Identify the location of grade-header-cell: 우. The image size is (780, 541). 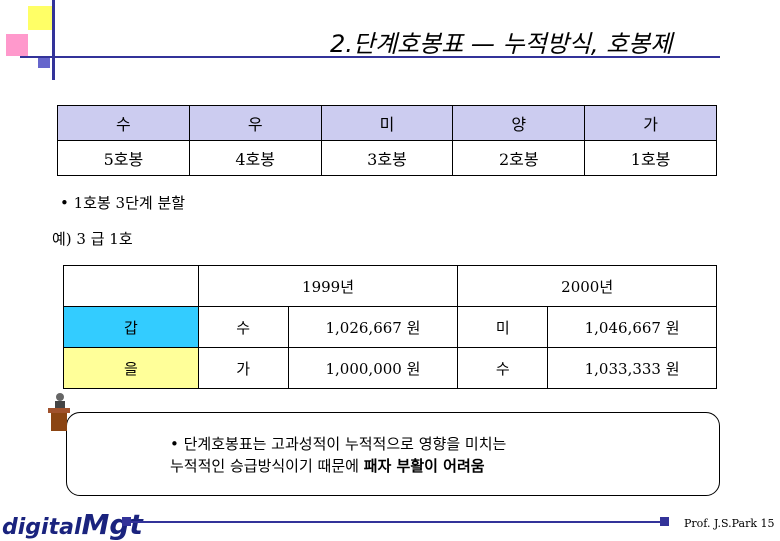
(255, 123).